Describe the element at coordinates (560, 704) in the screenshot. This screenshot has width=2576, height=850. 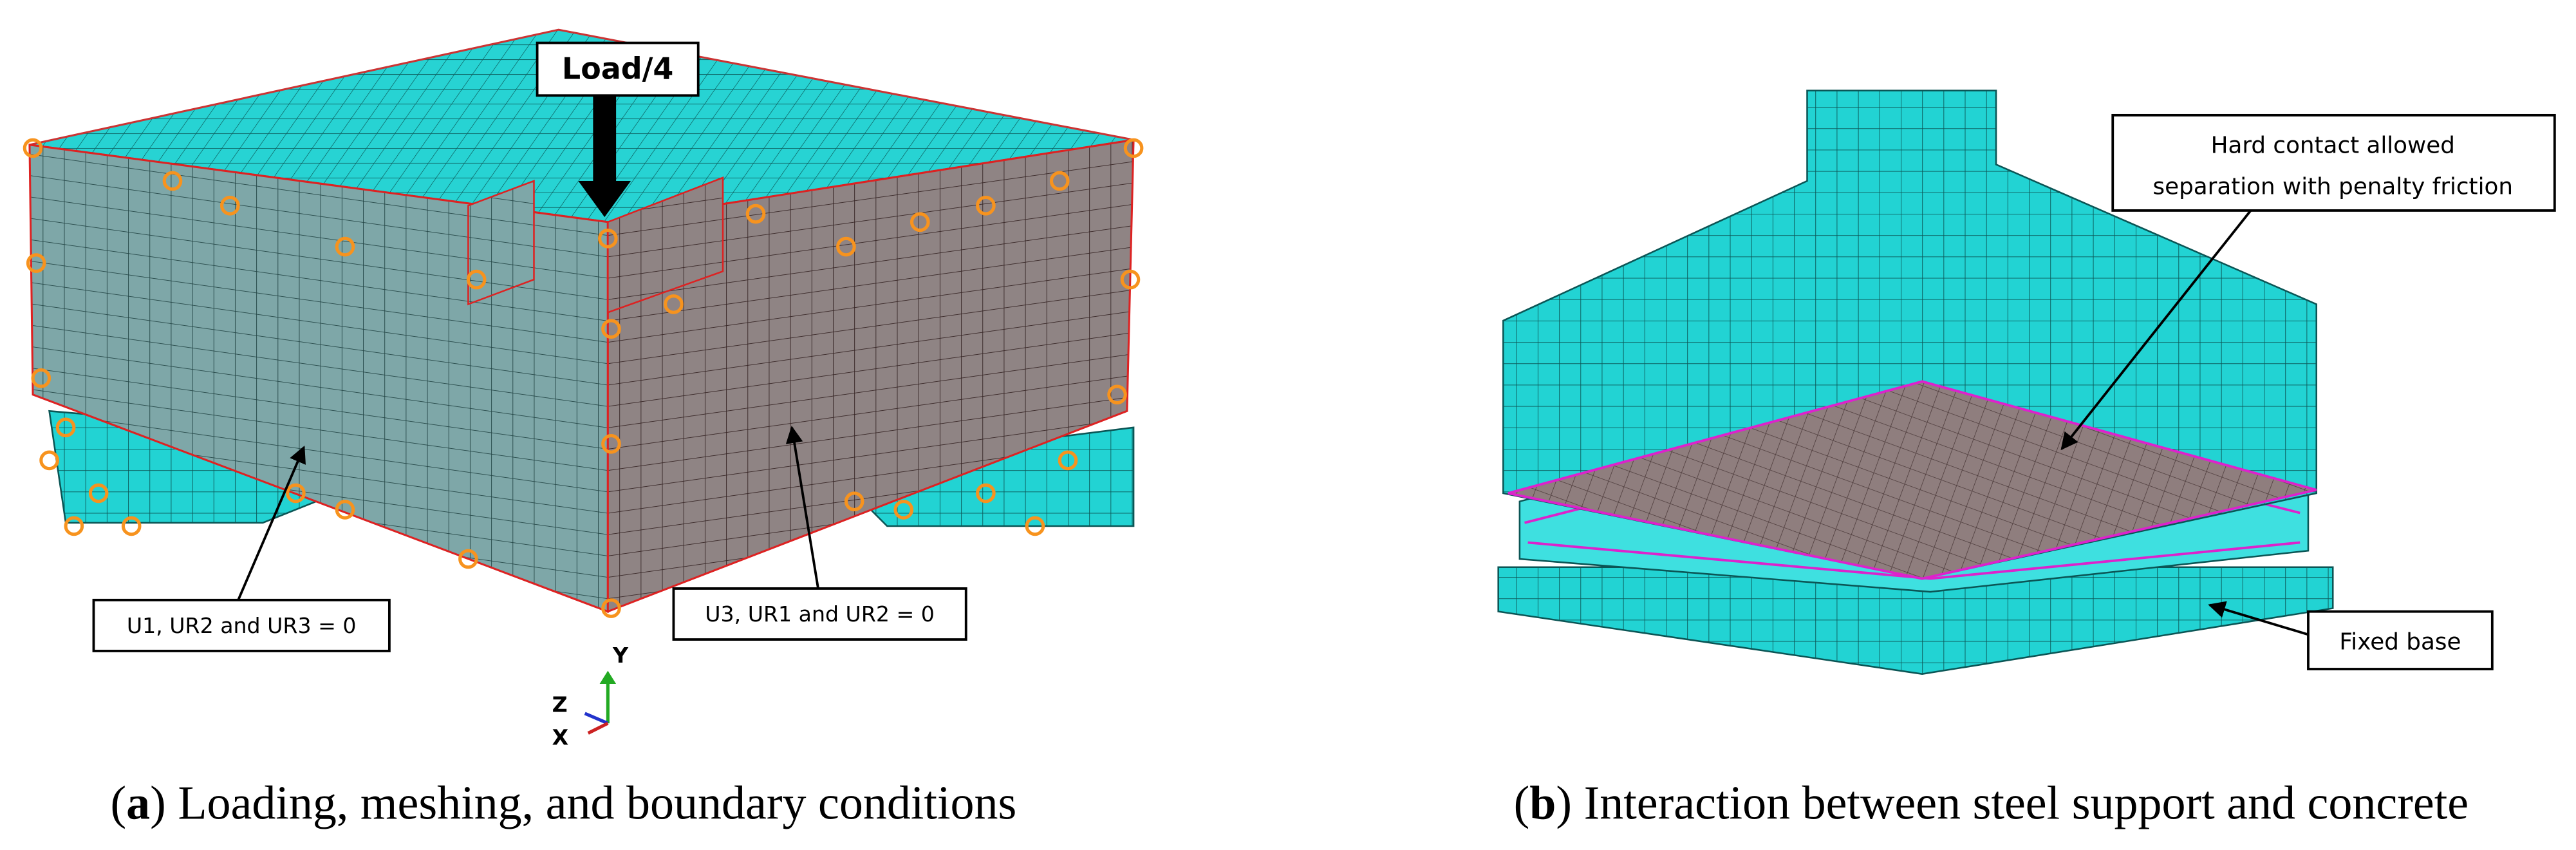
I see `axis-label: Z` at that location.